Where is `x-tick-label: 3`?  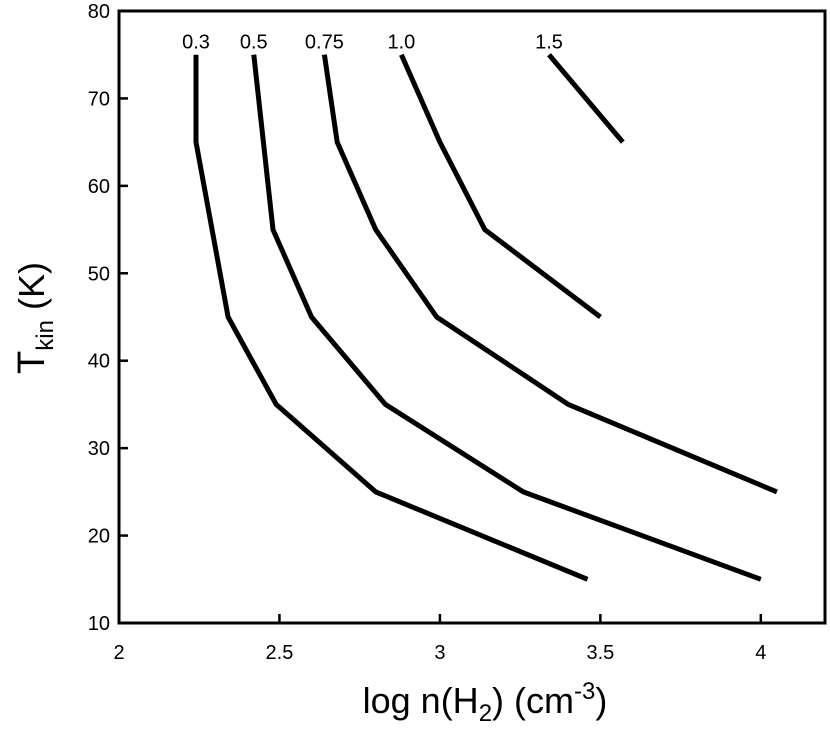
x-tick-label: 3 is located at coordinates (439, 653).